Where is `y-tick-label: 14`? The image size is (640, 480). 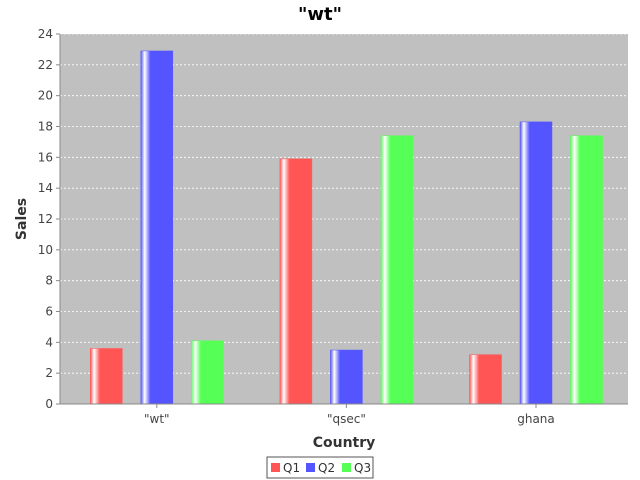
y-tick-label: 14 is located at coordinates (45, 188).